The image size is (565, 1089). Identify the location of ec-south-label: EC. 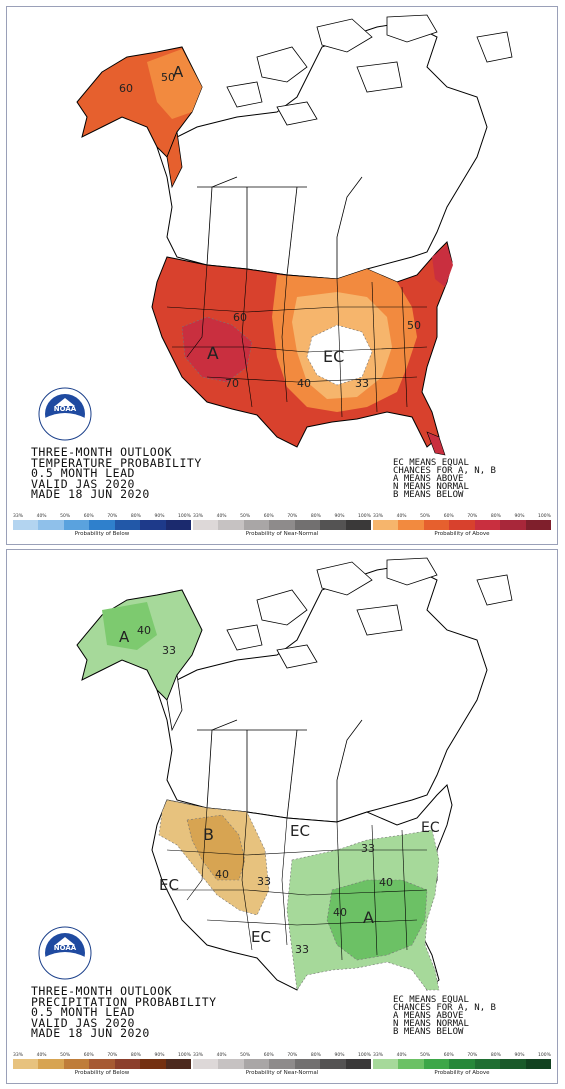
(261, 937).